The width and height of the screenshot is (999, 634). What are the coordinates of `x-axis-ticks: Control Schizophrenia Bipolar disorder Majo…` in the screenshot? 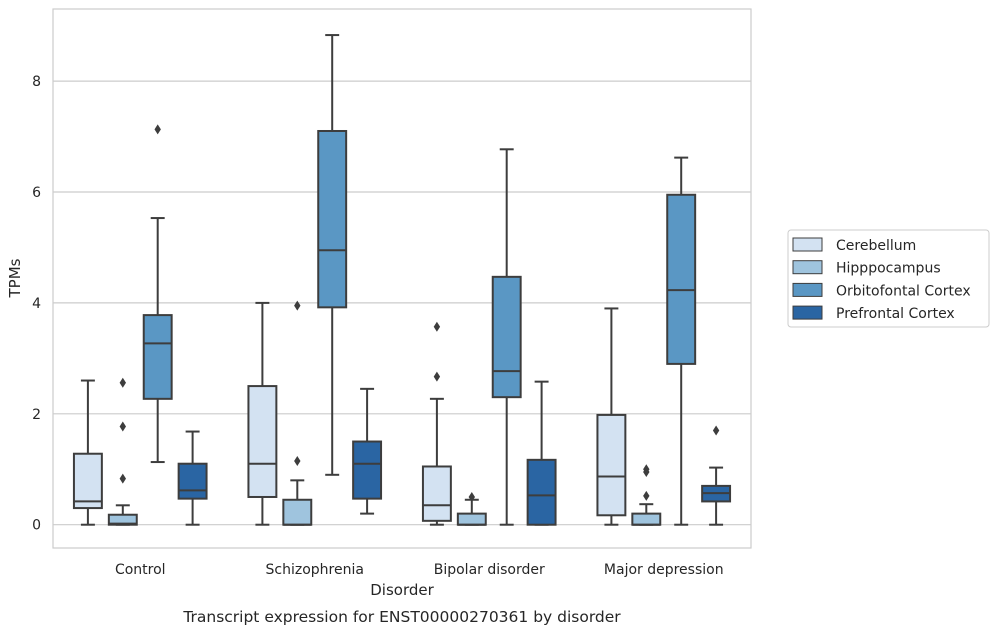 It's located at (419, 570).